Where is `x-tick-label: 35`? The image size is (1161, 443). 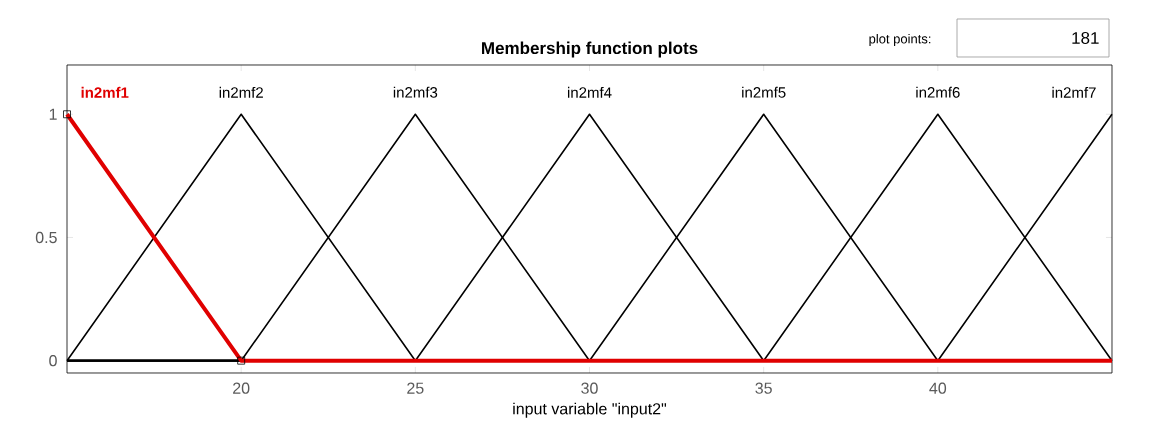
x-tick-label: 35 is located at coordinates (763, 388).